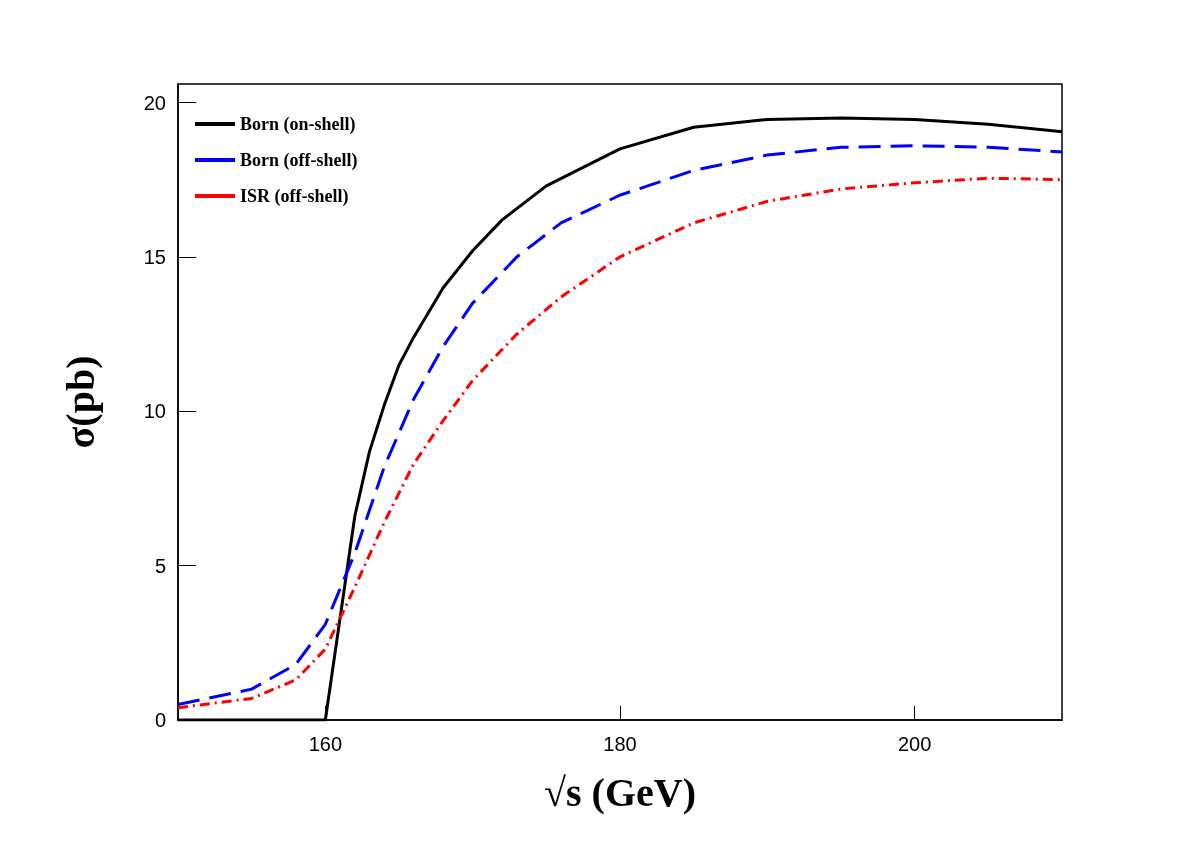 Image resolution: width=1182 pixels, height=848 pixels. Describe the element at coordinates (620, 744) in the screenshot. I see `x-tick-label: 180` at that location.